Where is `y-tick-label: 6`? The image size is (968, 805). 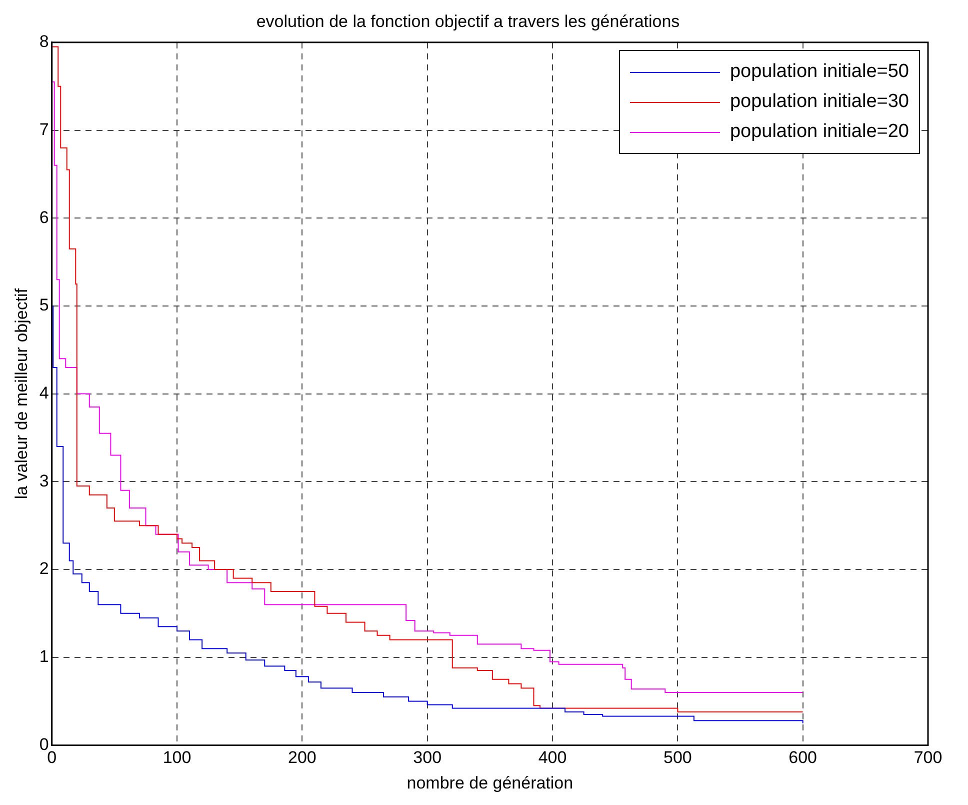
y-tick-label: 6 is located at coordinates (44, 217).